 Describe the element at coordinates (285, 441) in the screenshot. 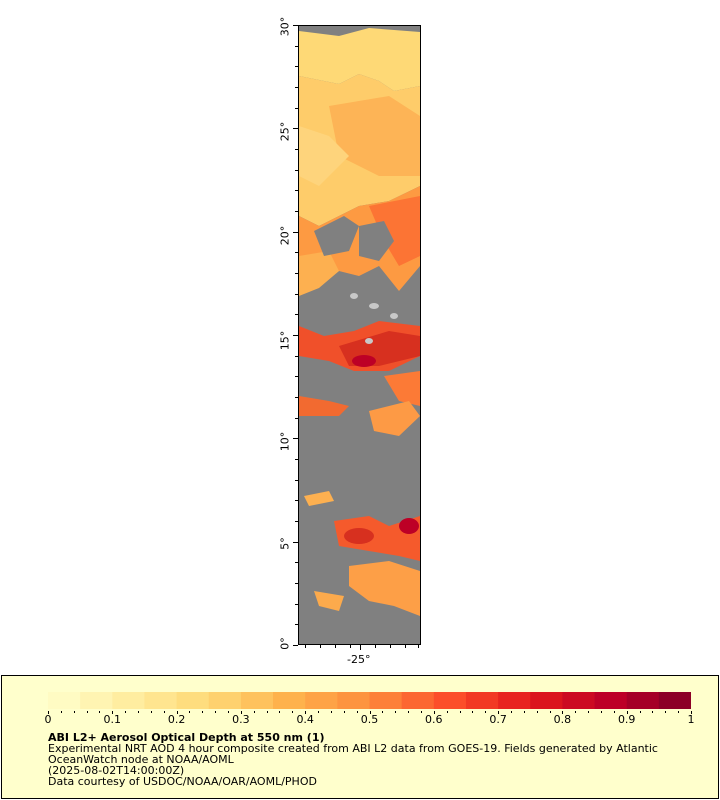

I see `lat-label-10: 10°` at that location.